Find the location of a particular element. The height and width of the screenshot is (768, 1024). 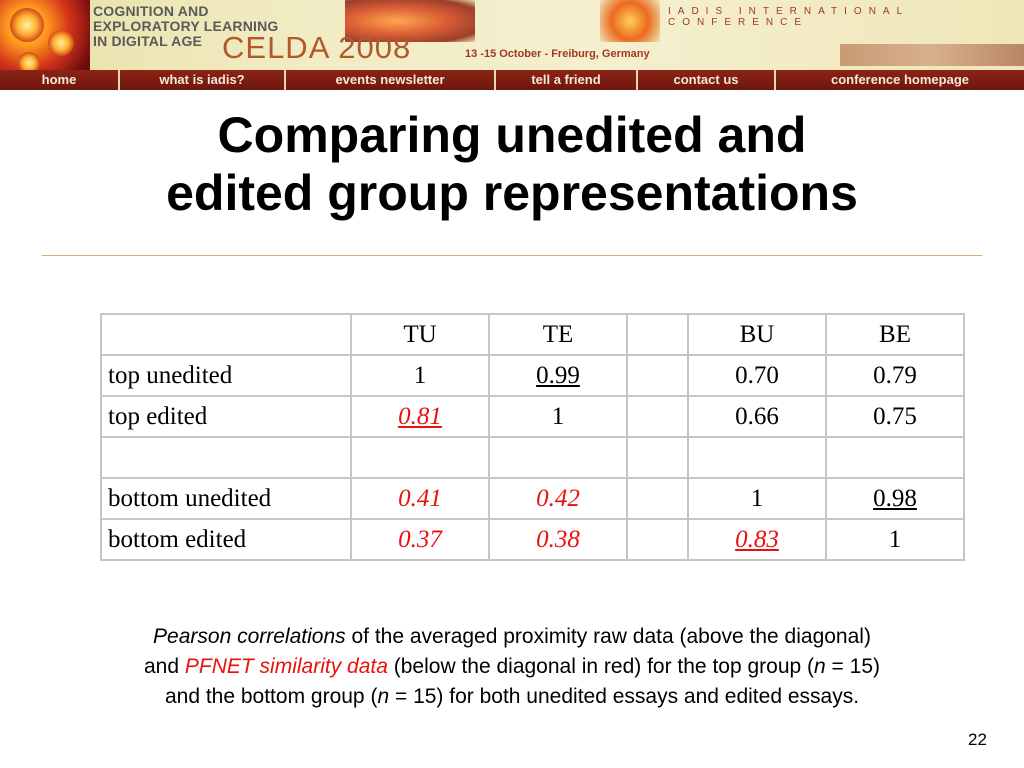

table-row: bottom unedited 0.41 0.42 1 0.98 is located at coordinates (532, 498).